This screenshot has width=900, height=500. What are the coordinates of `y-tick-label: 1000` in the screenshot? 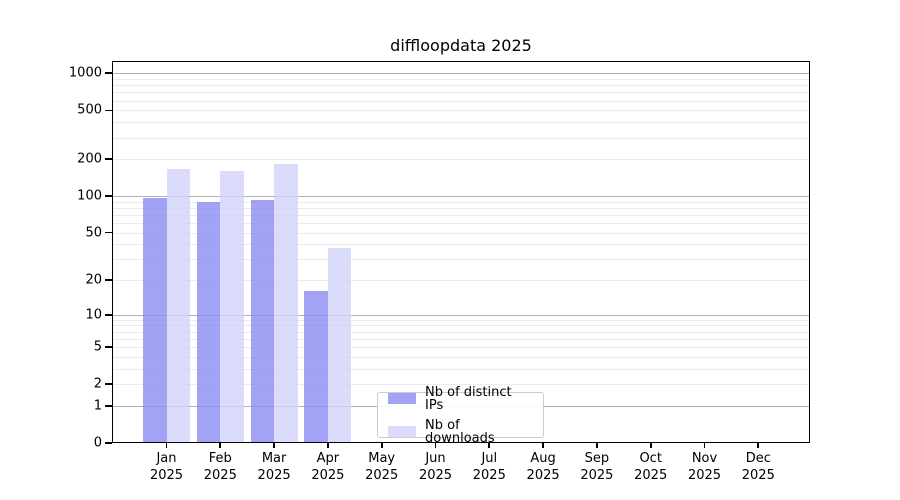 It's located at (85, 73).